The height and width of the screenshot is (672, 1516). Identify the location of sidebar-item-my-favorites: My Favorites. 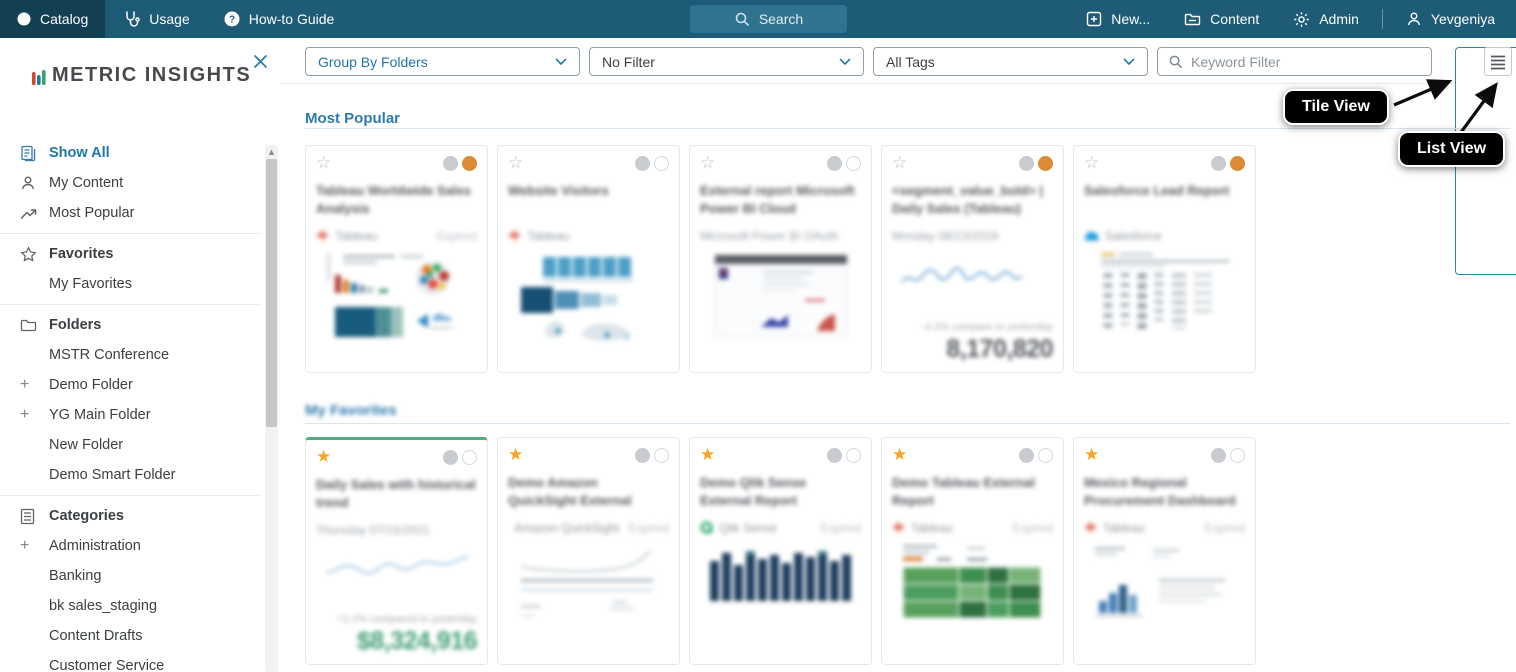
(131, 284).